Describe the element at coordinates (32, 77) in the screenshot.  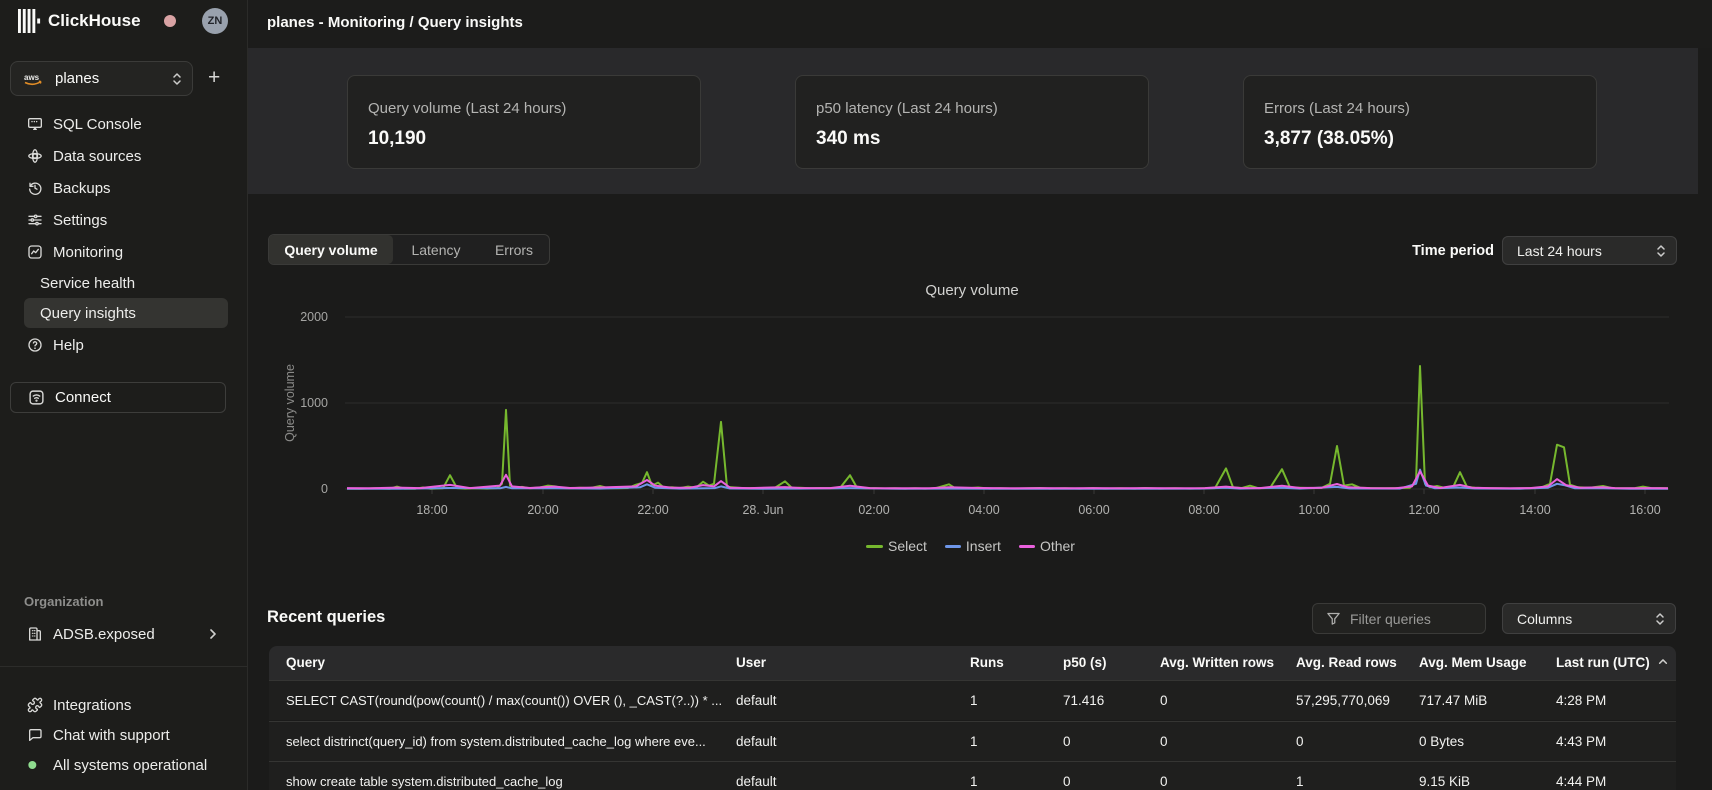
I see `svg-text: aws` at that location.